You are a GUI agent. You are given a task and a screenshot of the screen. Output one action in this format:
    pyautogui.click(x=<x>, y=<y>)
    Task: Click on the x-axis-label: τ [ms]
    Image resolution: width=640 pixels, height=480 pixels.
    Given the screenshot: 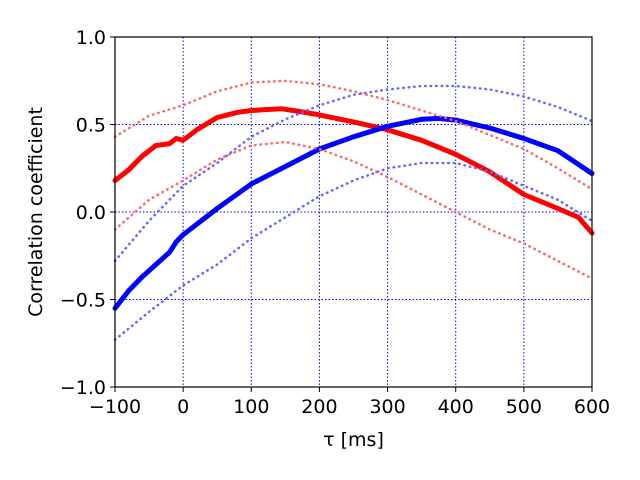 What is the action you would take?
    pyautogui.click(x=353, y=440)
    